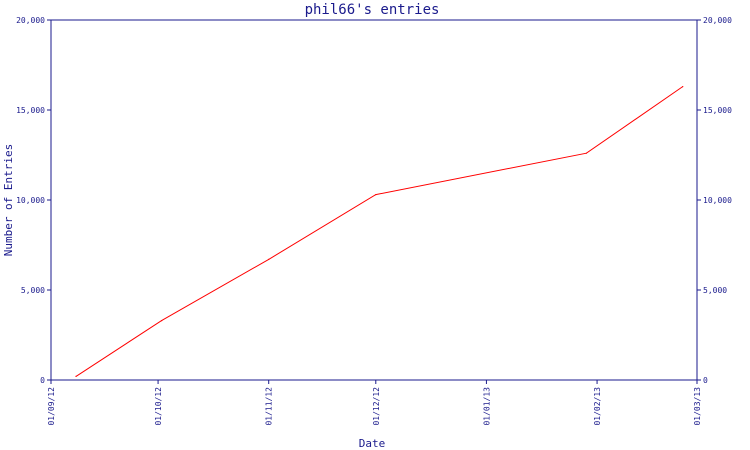  I want to click on x-tick-label: 01/09/12, so click(51, 406).